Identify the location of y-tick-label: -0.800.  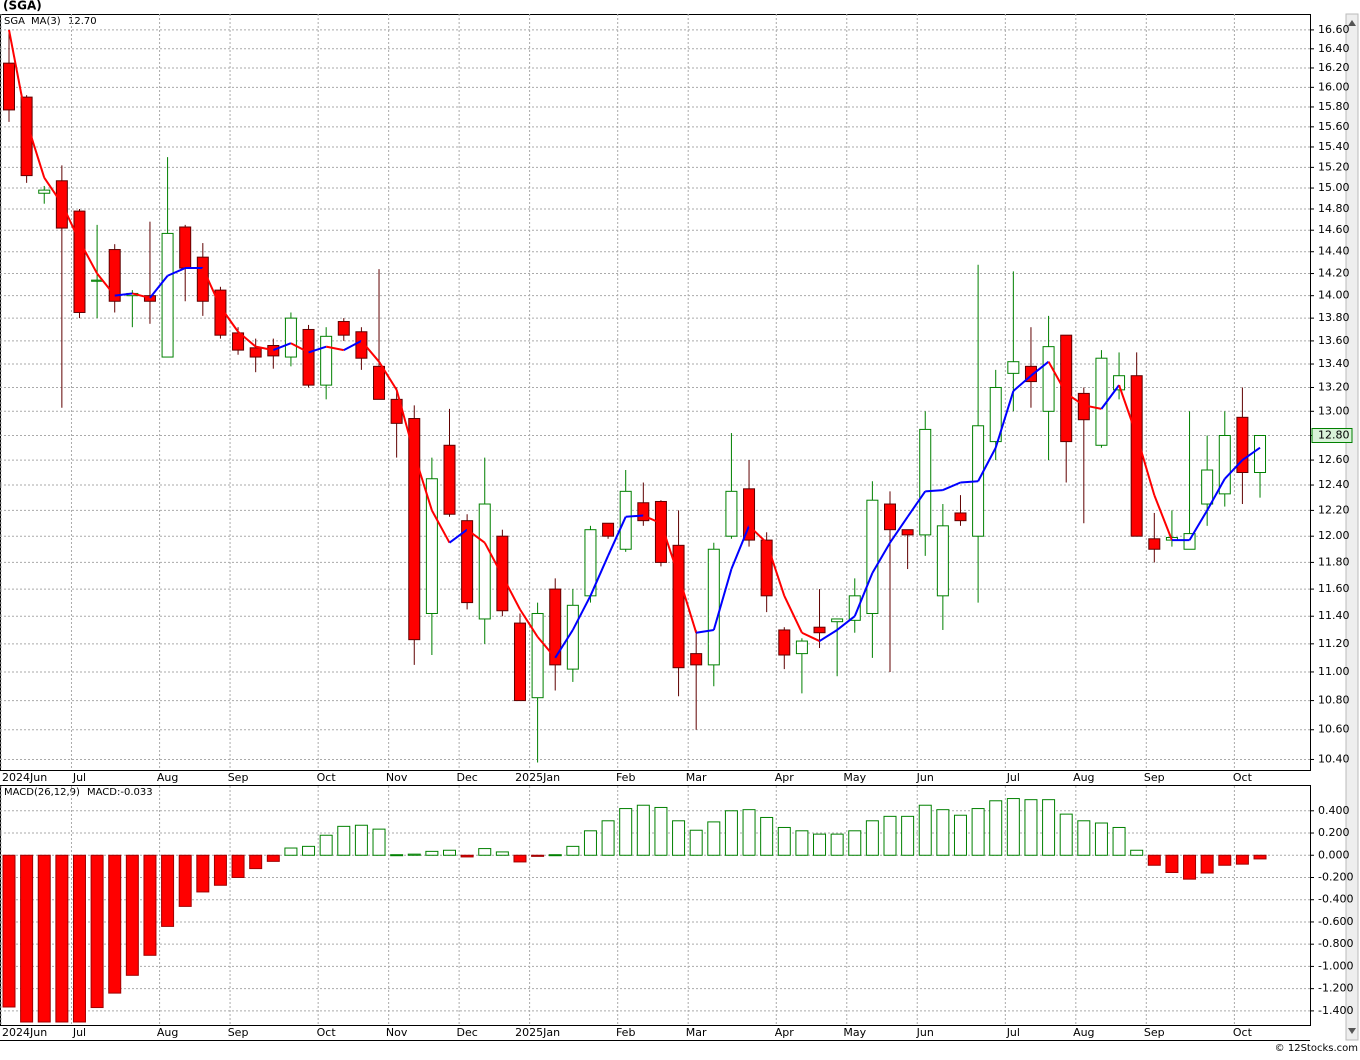
(1335, 943).